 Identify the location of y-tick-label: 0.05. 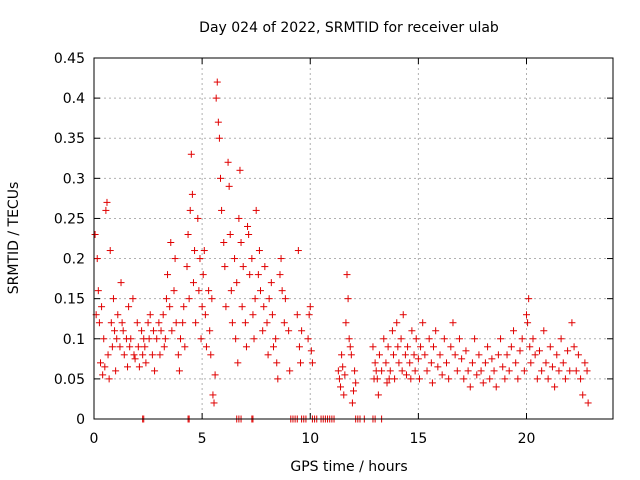
(69, 380).